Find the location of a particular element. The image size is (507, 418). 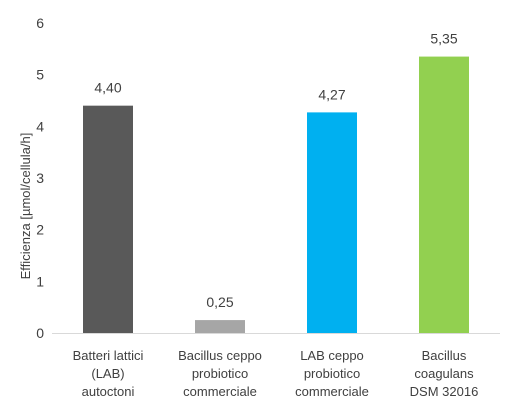

category-label: LAB ceppo probiotico commerciale is located at coordinates (332, 373).